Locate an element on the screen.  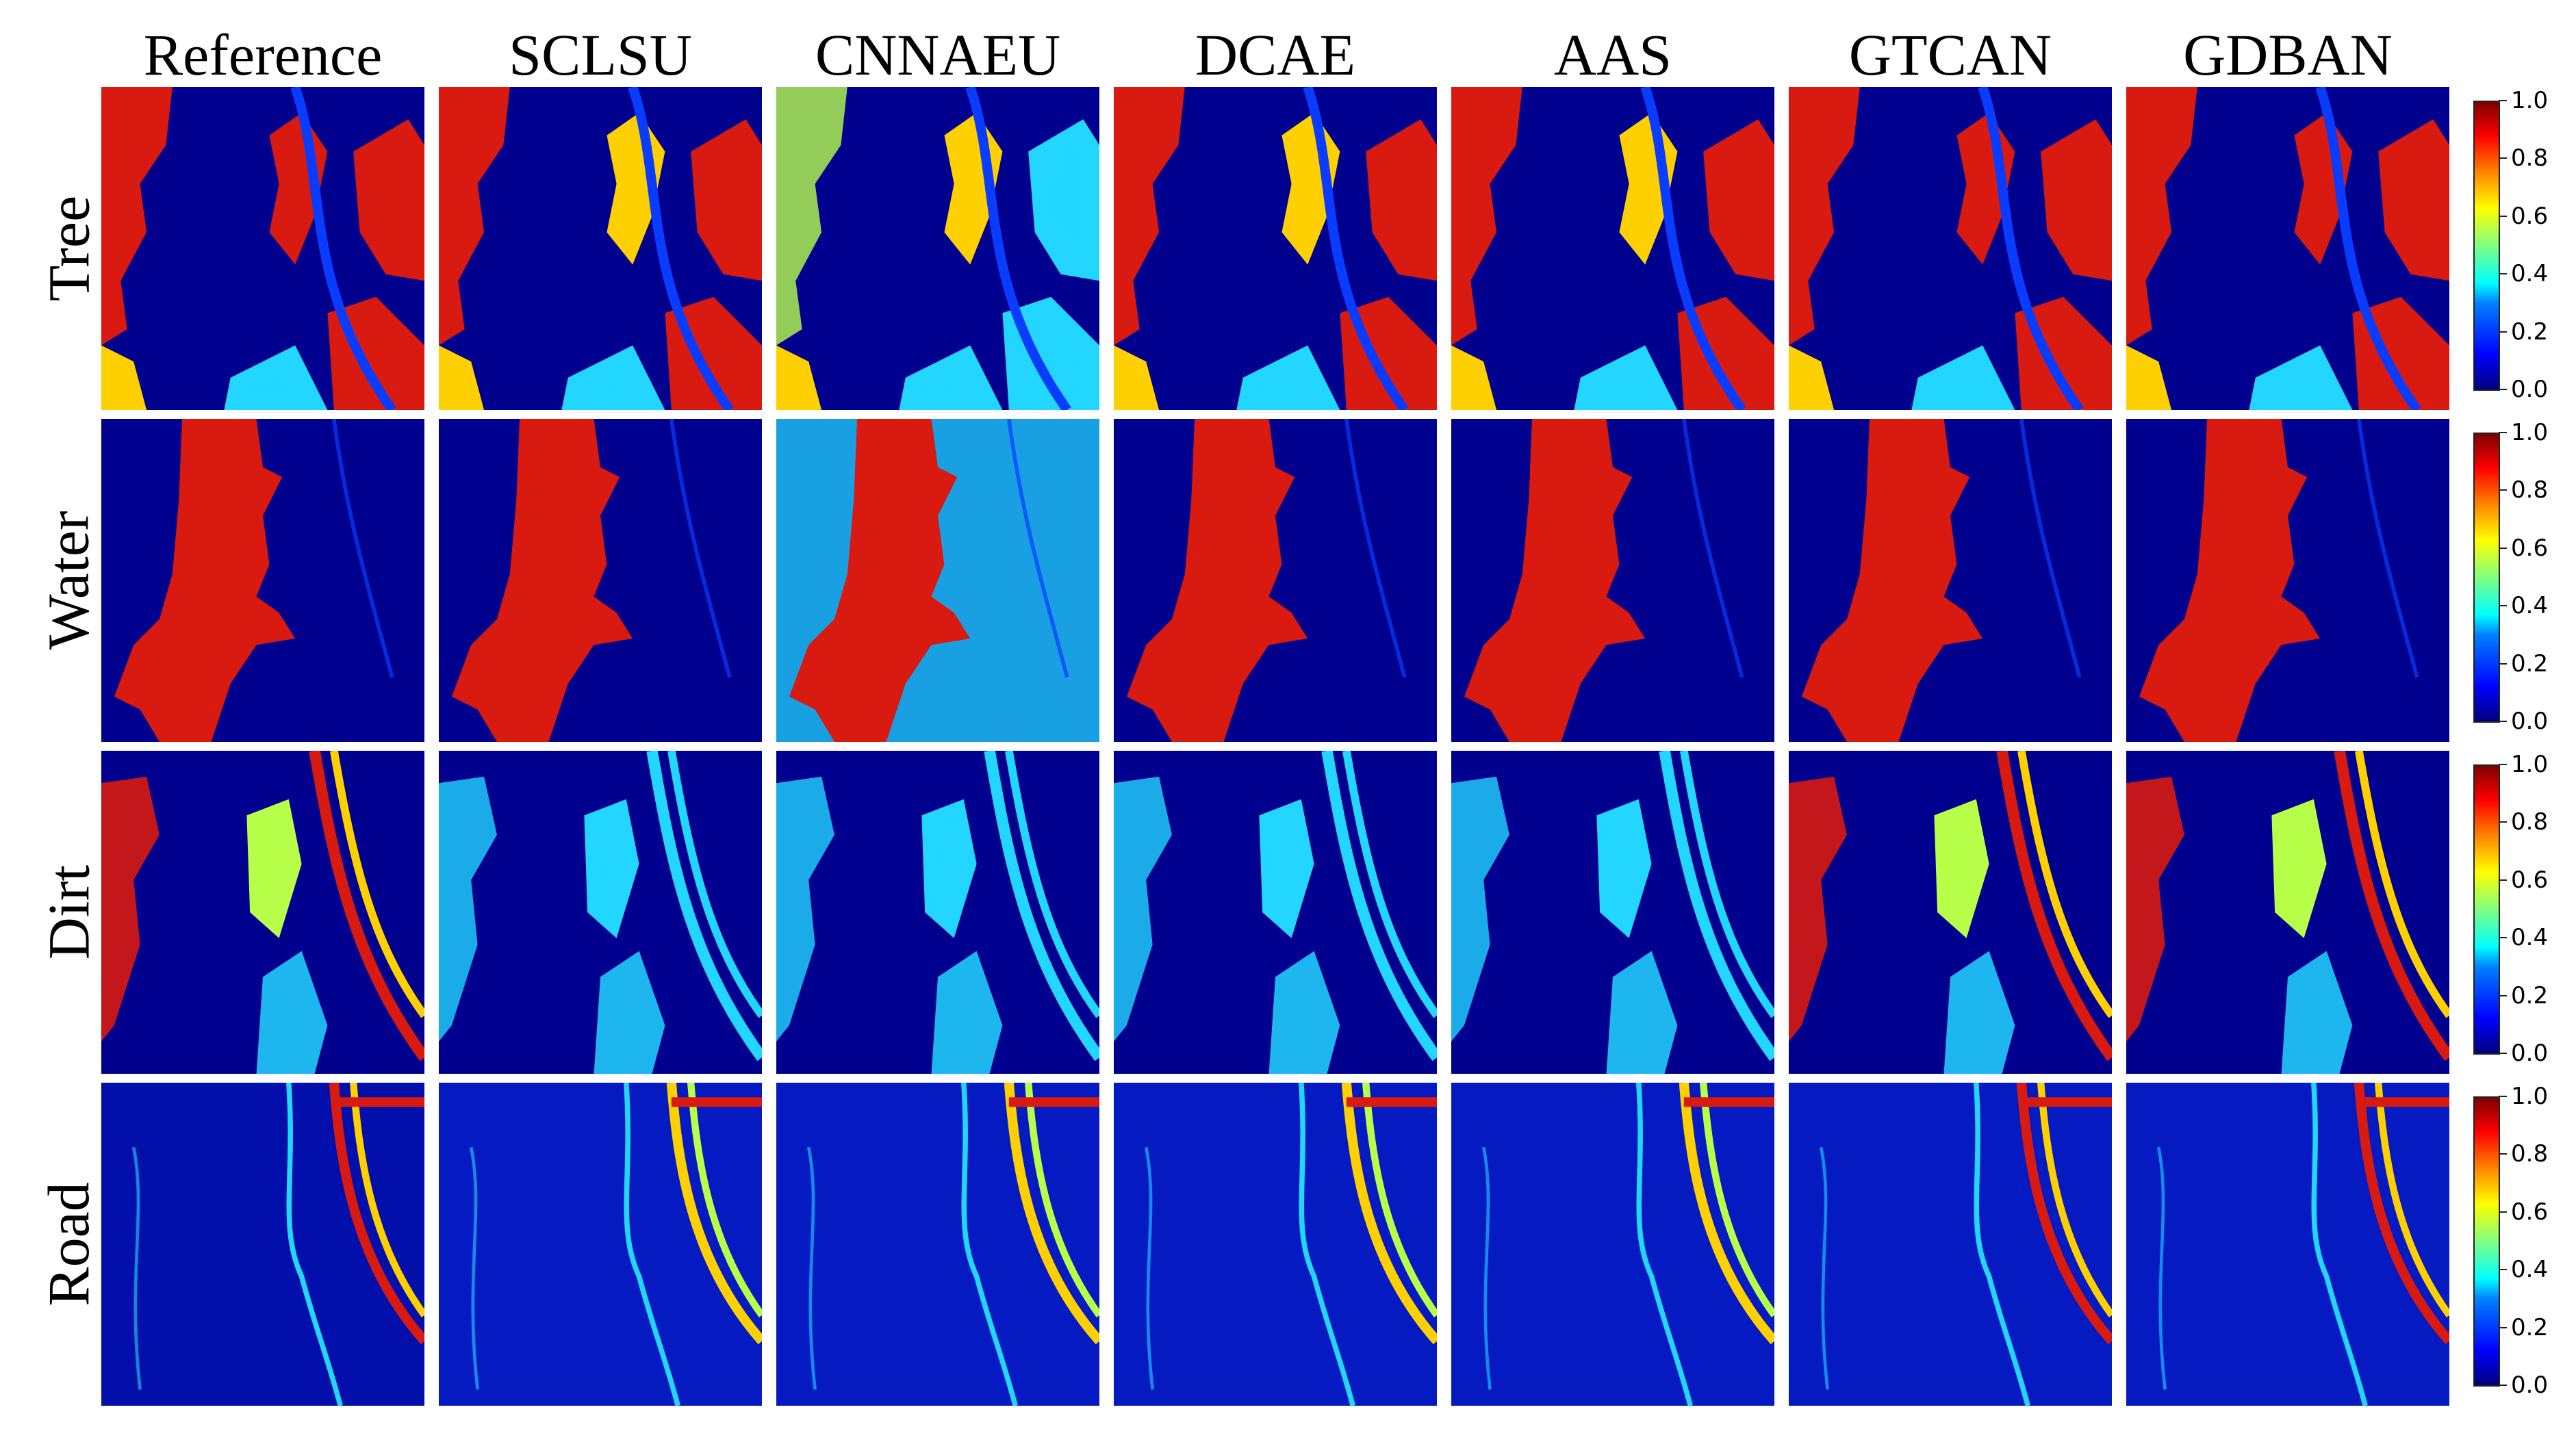
row-title-road: Road is located at coordinates (69, 1244).